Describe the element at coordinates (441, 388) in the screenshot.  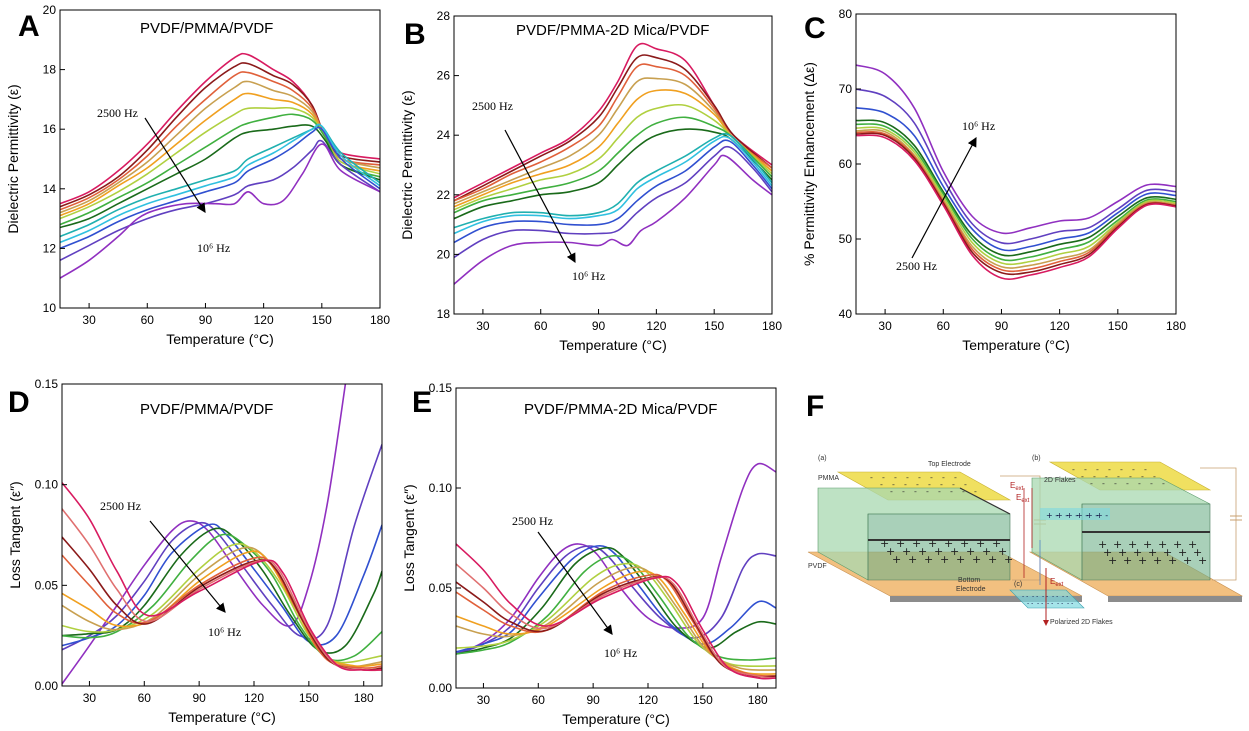
I see `y-tick-label: 0.15` at that location.